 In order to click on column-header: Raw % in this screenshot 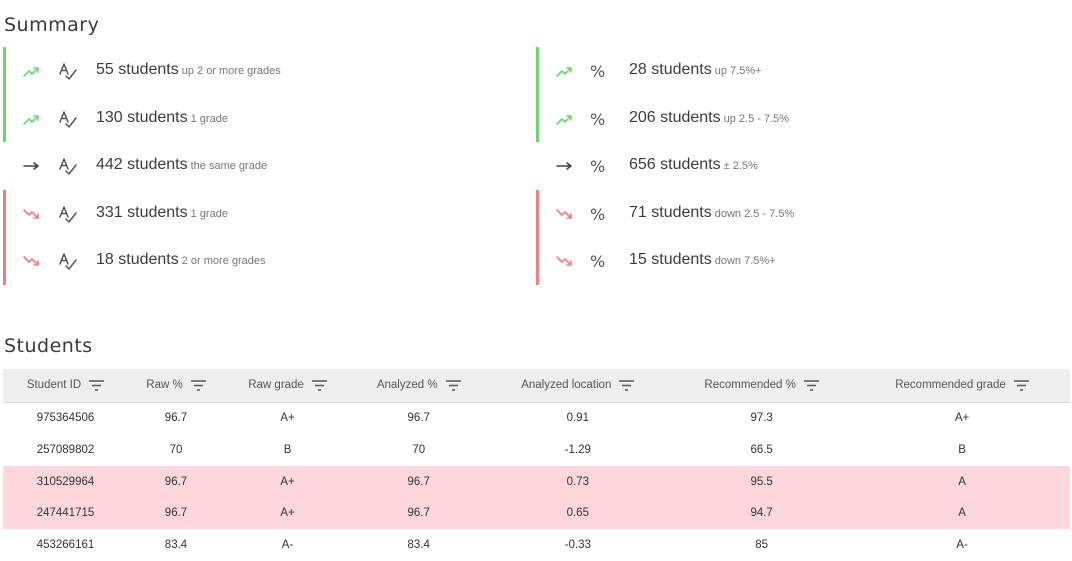, I will do `click(176, 385)`.